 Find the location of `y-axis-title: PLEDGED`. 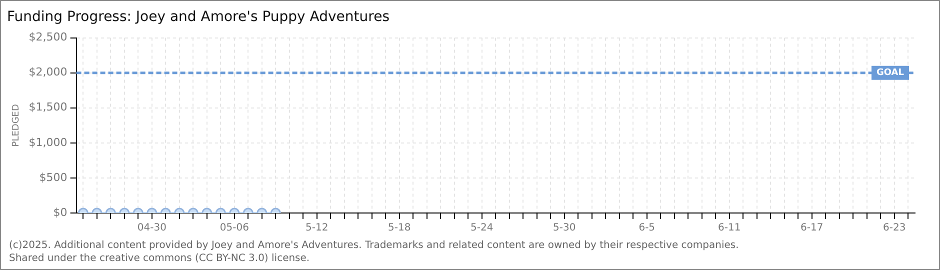

y-axis-title: PLEDGED is located at coordinates (17, 125).